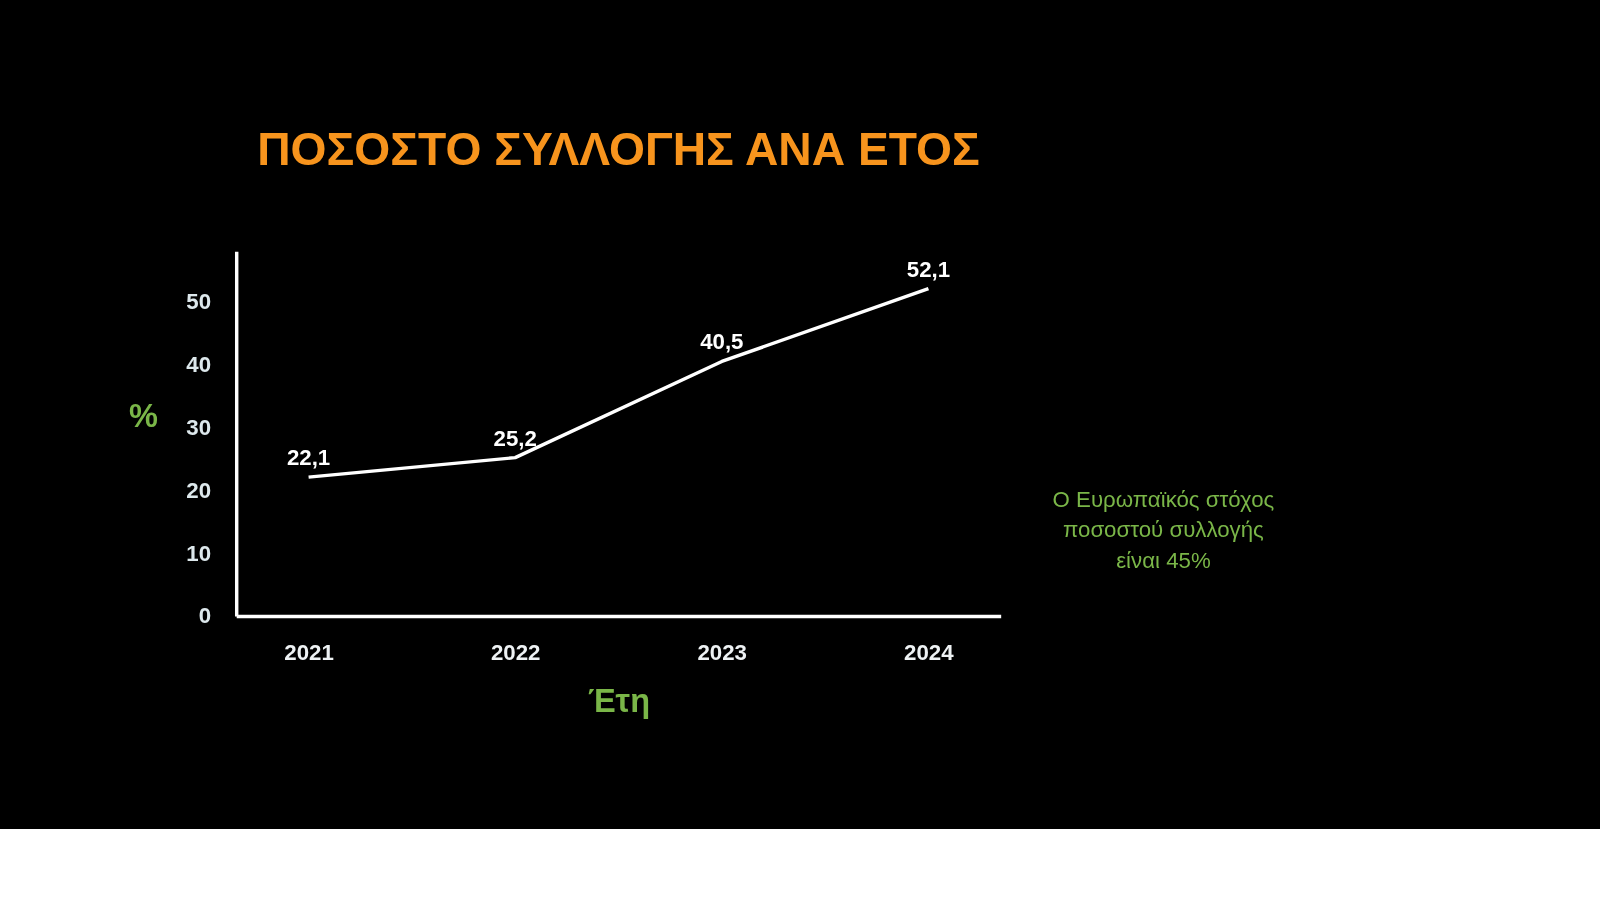 This screenshot has width=1600, height=900. I want to click on x-axis-title: Έτη, so click(618, 700).